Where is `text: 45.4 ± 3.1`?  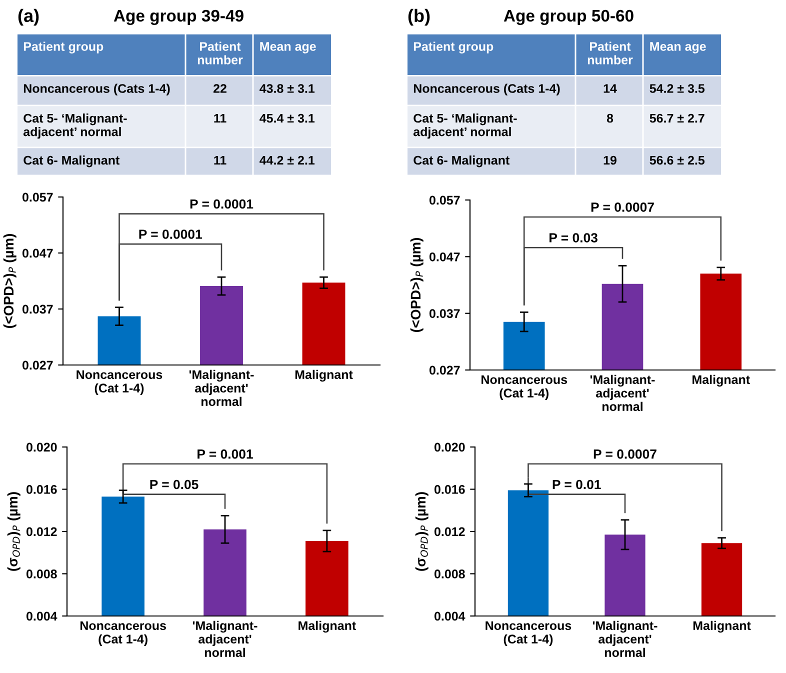 text: 45.4 ± 3.1 is located at coordinates (287, 118).